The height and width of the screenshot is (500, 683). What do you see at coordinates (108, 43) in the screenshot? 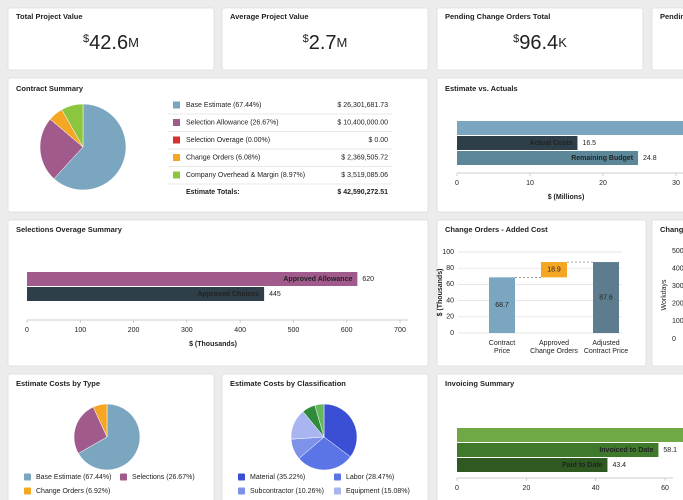
I see `kpi-number: 42.6` at bounding box center [108, 43].